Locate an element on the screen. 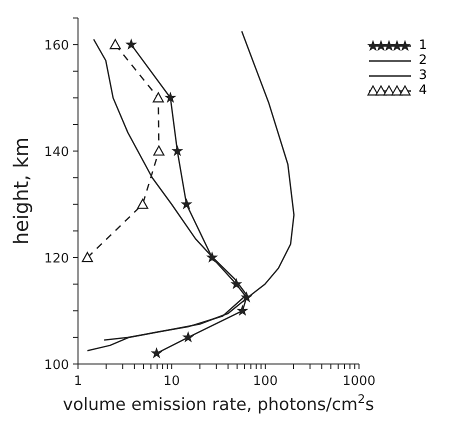  x-axis-title: volume emission rate, photons/cm$^{2}$s is located at coordinates (218, 403).